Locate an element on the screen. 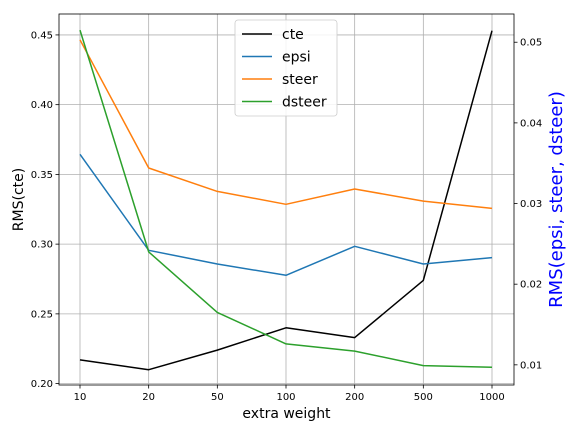  left-y-tick-label: 0.45 is located at coordinates (42, 35).